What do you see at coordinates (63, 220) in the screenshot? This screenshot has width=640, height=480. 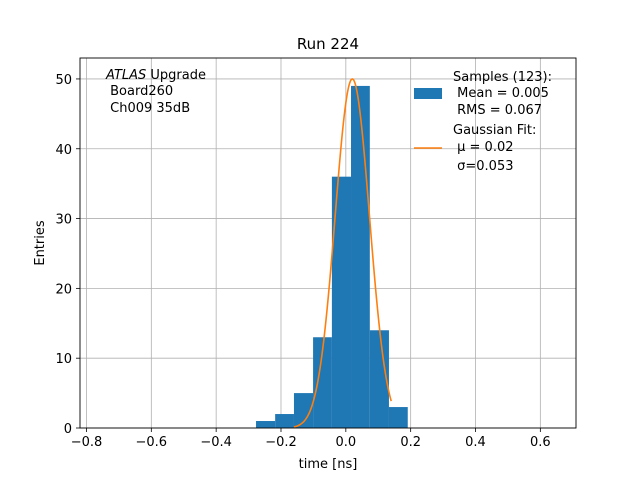 I see `y-tick-label: 30` at bounding box center [63, 220].